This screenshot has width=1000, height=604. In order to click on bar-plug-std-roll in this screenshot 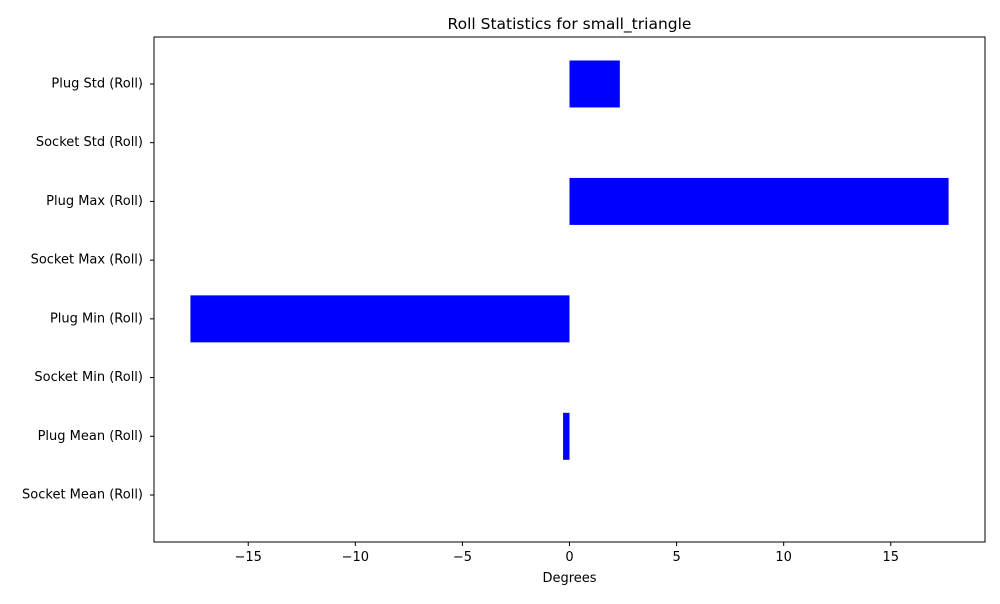, I will do `click(594, 84)`.